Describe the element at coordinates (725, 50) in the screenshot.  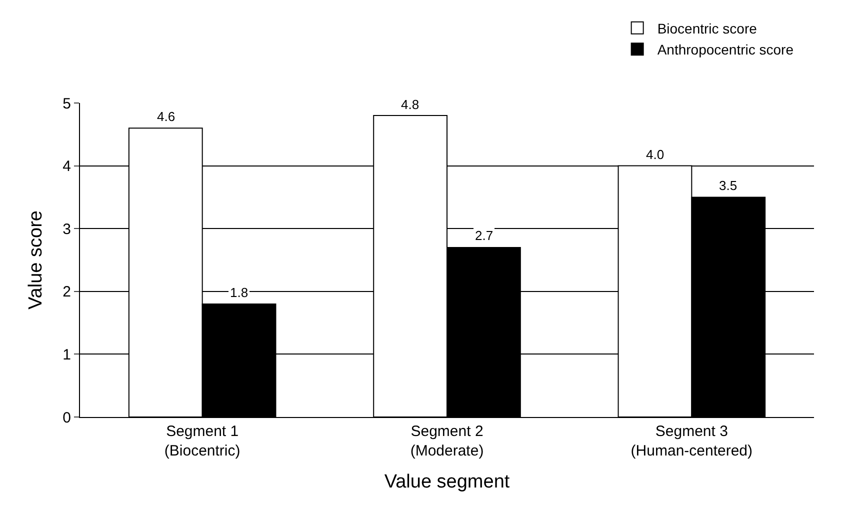
I see `legend-label: Anthropocentric score` at that location.